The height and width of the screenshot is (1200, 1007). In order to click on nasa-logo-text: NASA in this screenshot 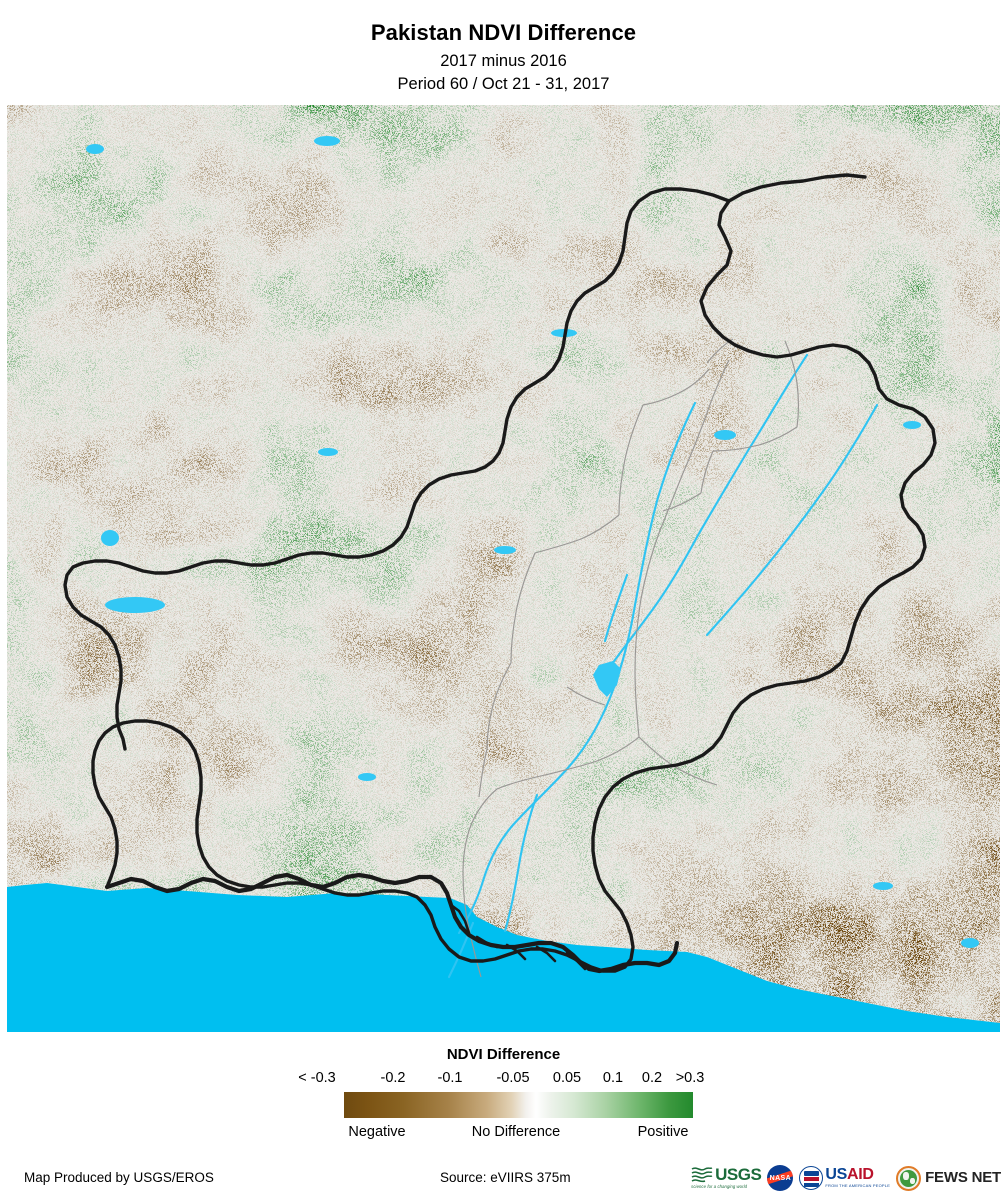, I will do `click(780, 1178)`.